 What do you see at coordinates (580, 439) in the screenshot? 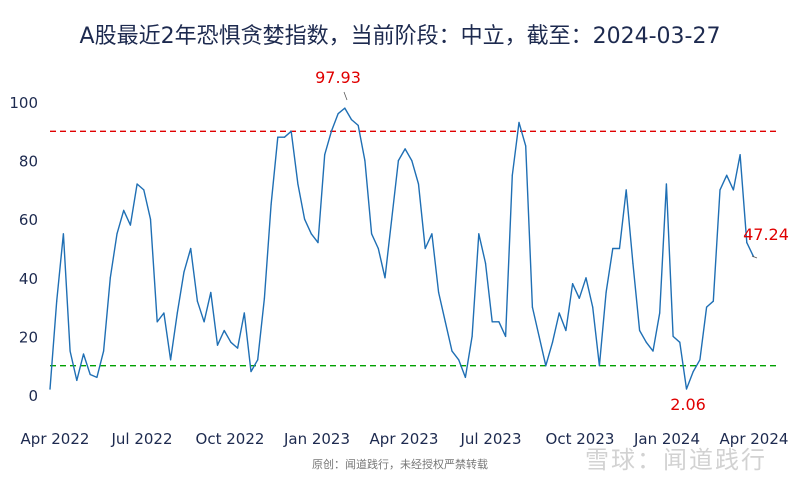
I see `x-tick-label: Oct 2023` at bounding box center [580, 439].